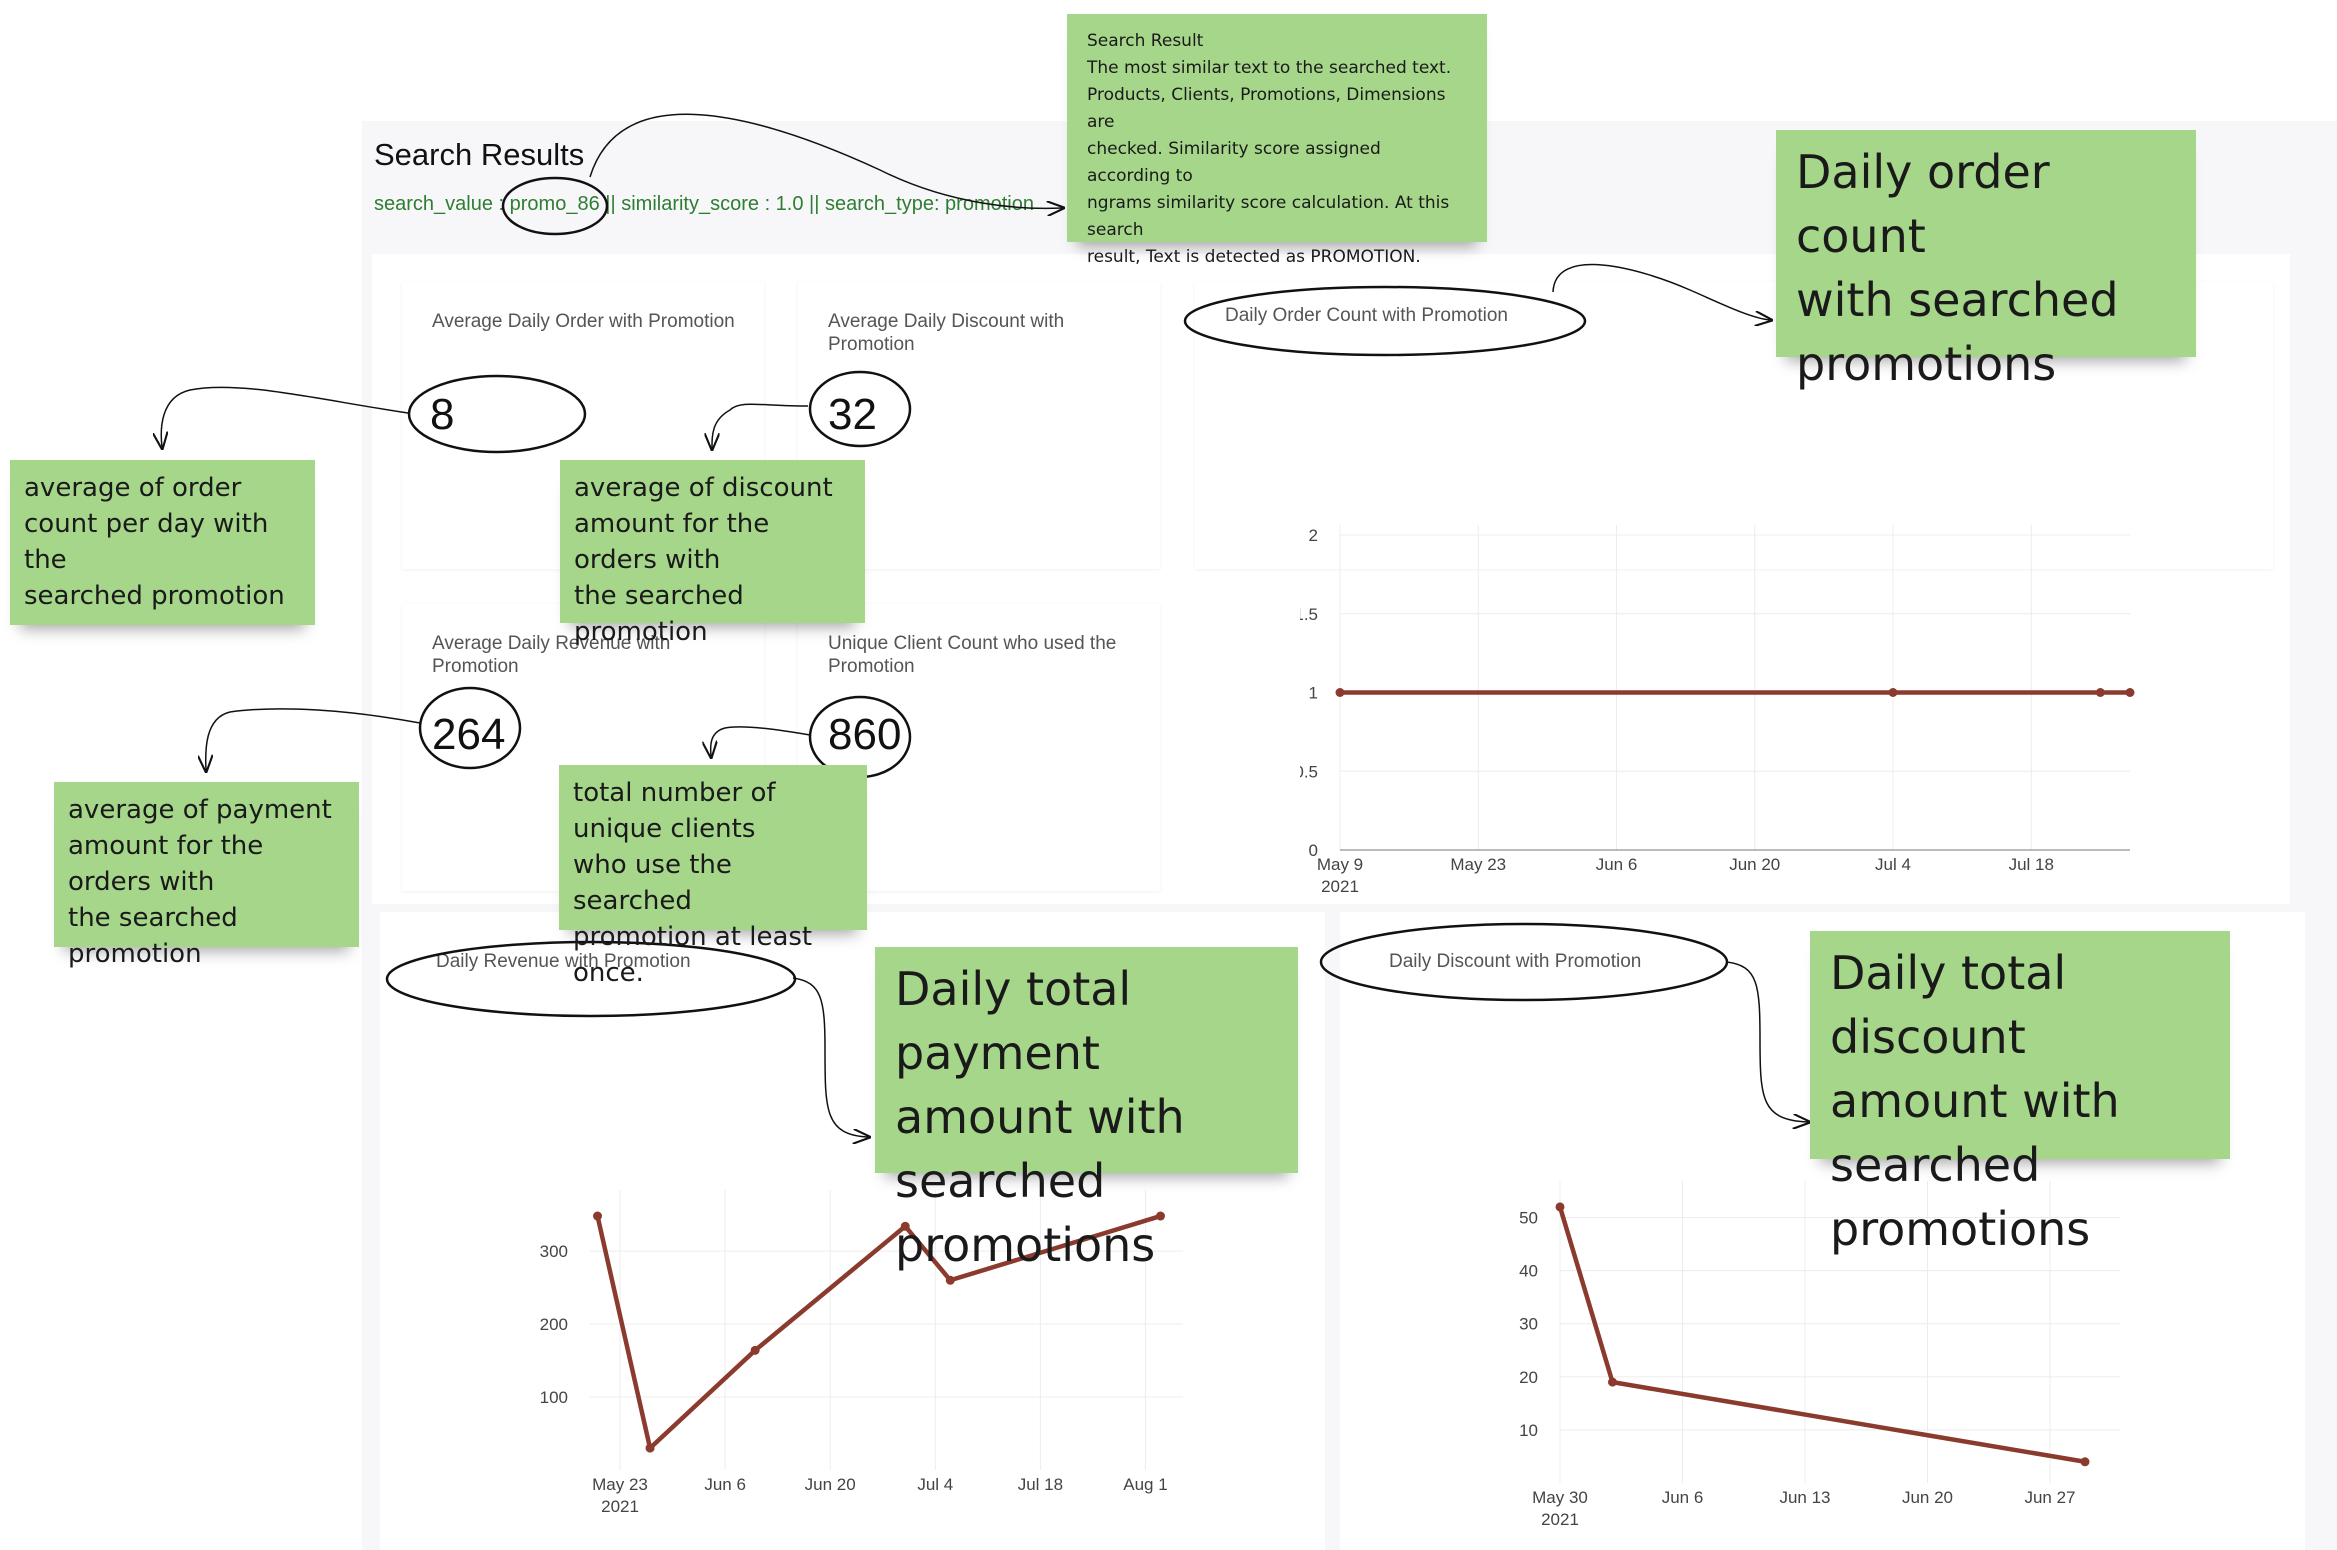 This screenshot has height=1550, width=2337. Describe the element at coordinates (1560, 1497) in the screenshot. I see `x-tick-label: May 30` at that location.